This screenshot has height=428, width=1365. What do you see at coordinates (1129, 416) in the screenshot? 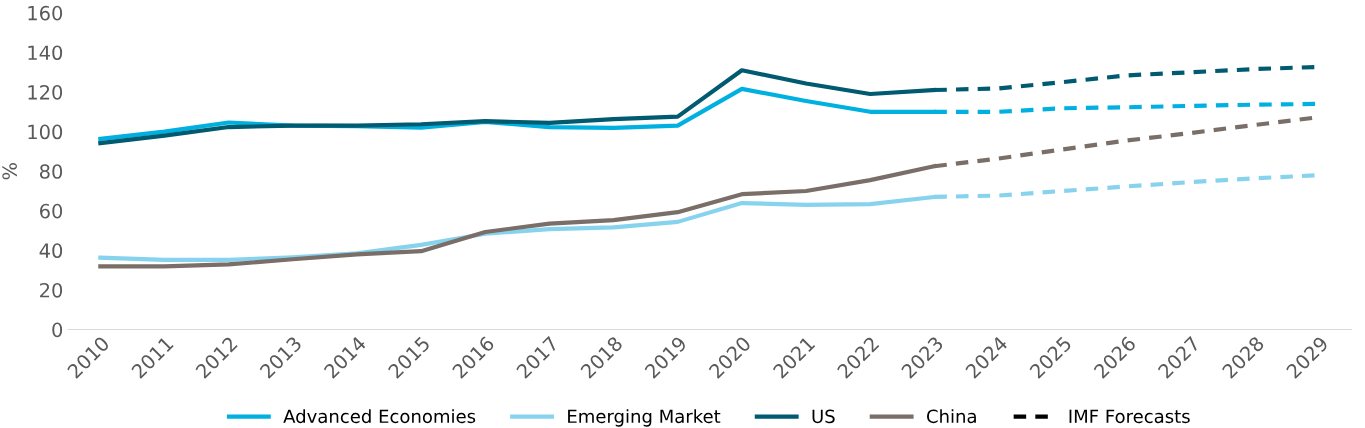
I see `legend-label: IMF Forecasts` at bounding box center [1129, 416].